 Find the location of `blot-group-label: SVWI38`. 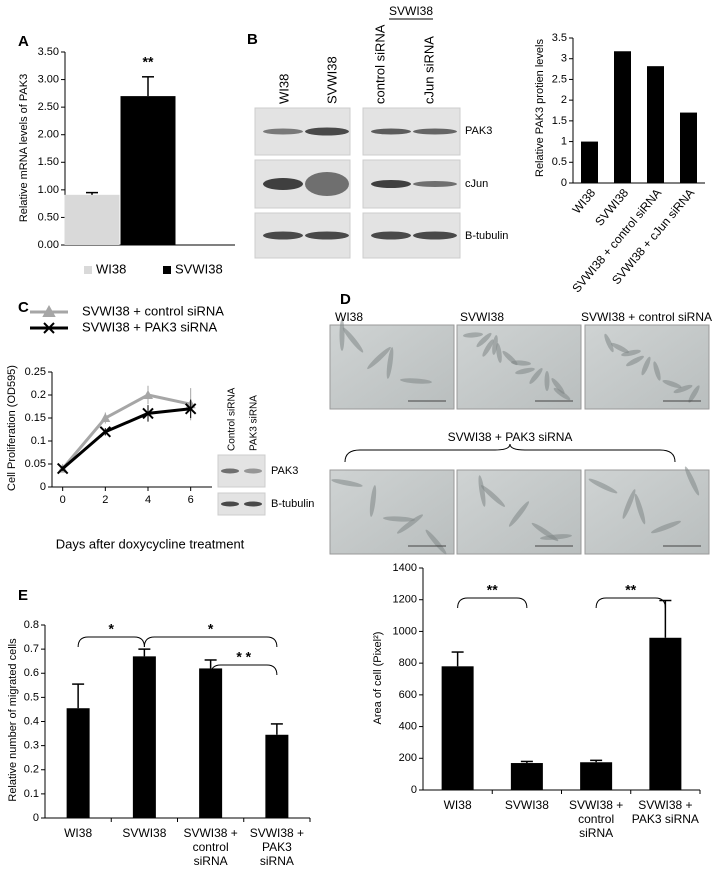

blot-group-label: SVWI38 is located at coordinates (411, 11).